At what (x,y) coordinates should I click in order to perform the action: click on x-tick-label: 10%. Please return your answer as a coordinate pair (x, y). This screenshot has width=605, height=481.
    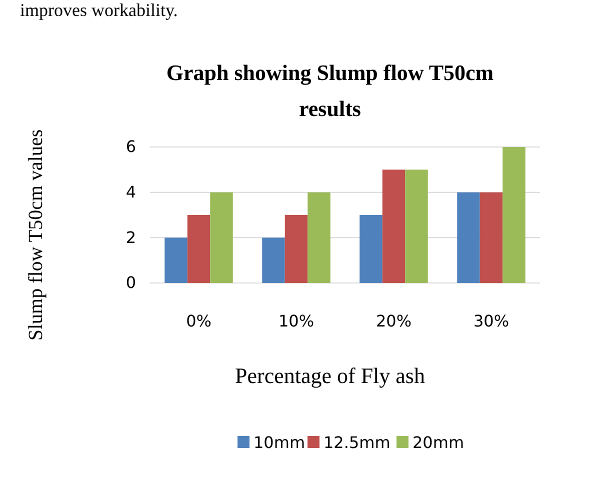
    Looking at the image, I should click on (296, 320).